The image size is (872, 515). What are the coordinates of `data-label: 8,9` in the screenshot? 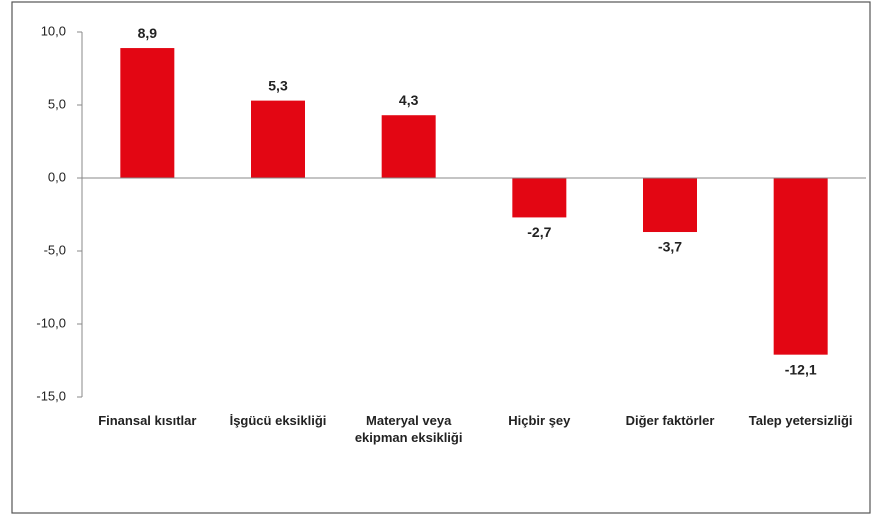 It's located at (148, 33).